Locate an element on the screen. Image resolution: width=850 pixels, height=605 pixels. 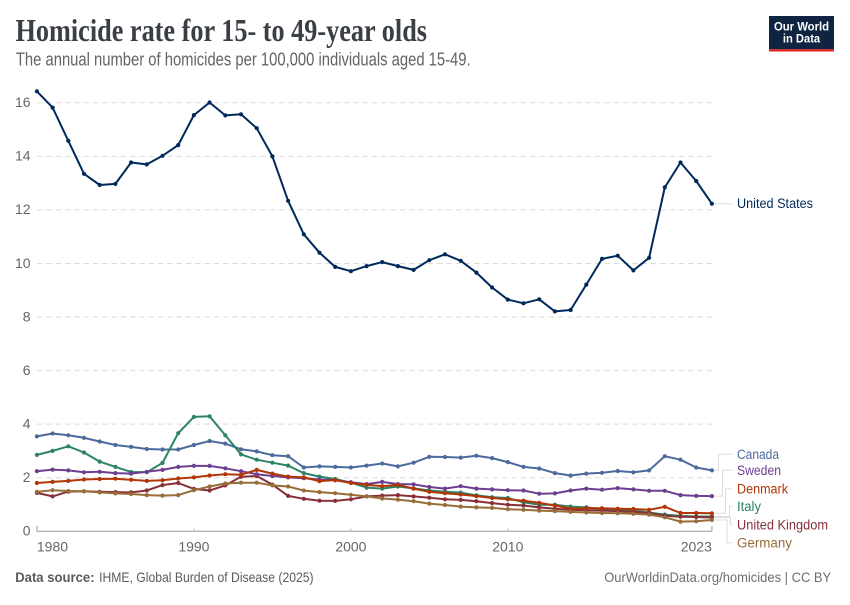
svg-text: Germany is located at coordinates (764, 543).